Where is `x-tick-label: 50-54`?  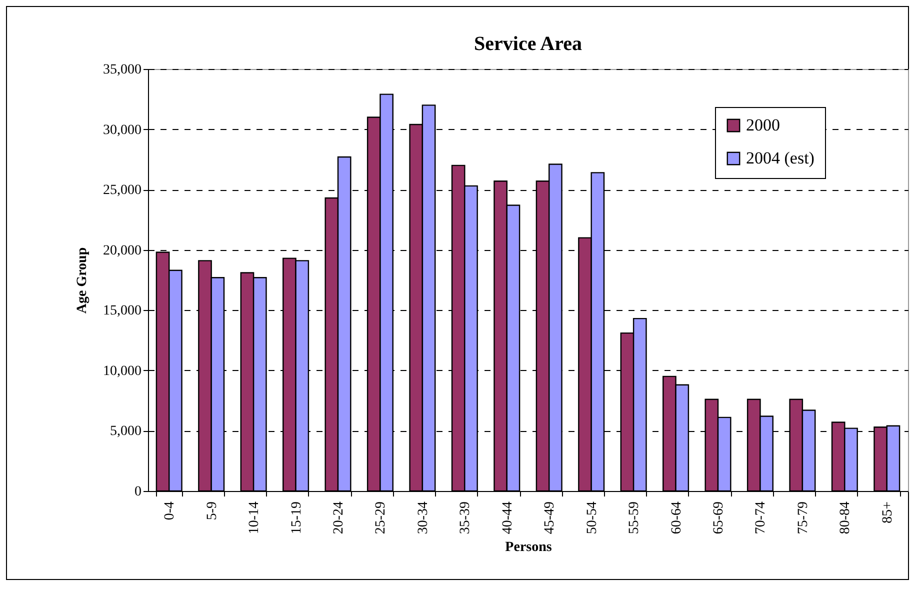 x-tick-label: 50-54 is located at coordinates (592, 518).